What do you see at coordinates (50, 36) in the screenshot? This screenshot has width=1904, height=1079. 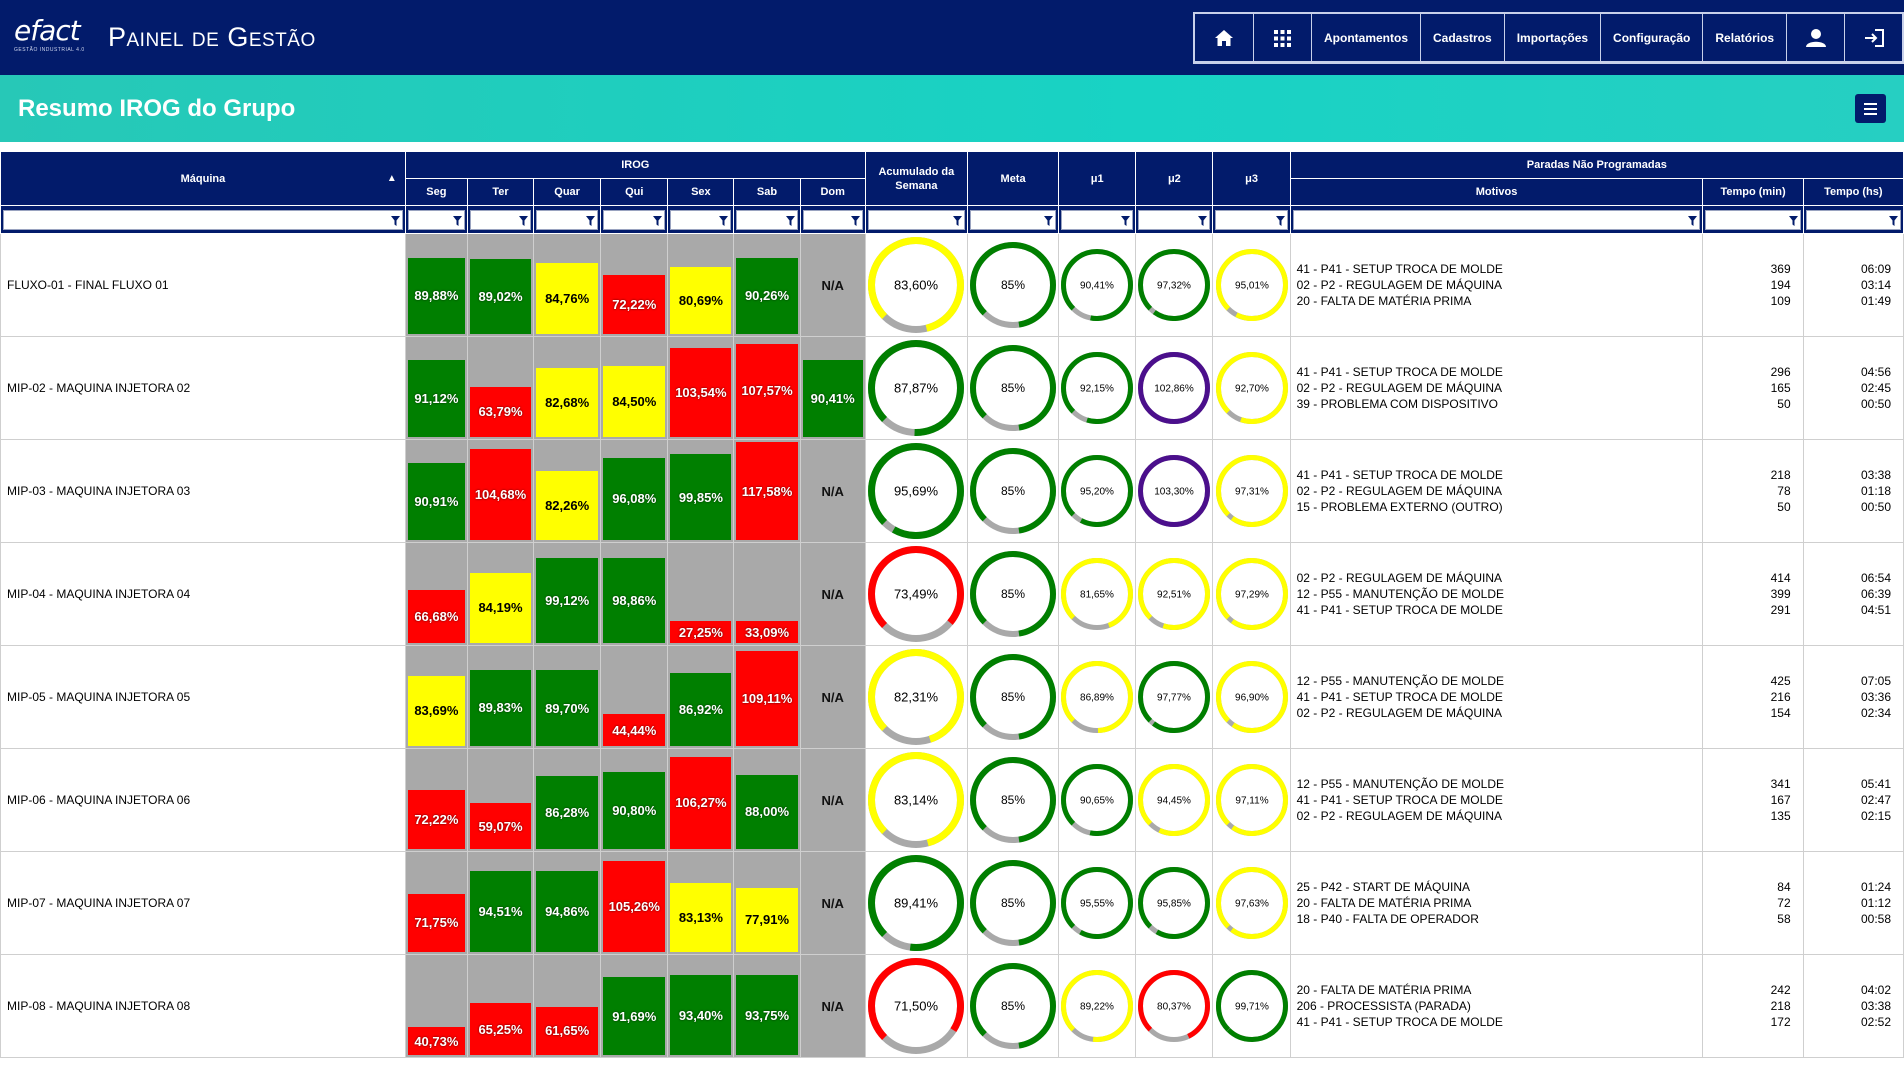 I see `efact-logo: efact GESTÃO INDUSTRIAL 4.0` at bounding box center [50, 36].